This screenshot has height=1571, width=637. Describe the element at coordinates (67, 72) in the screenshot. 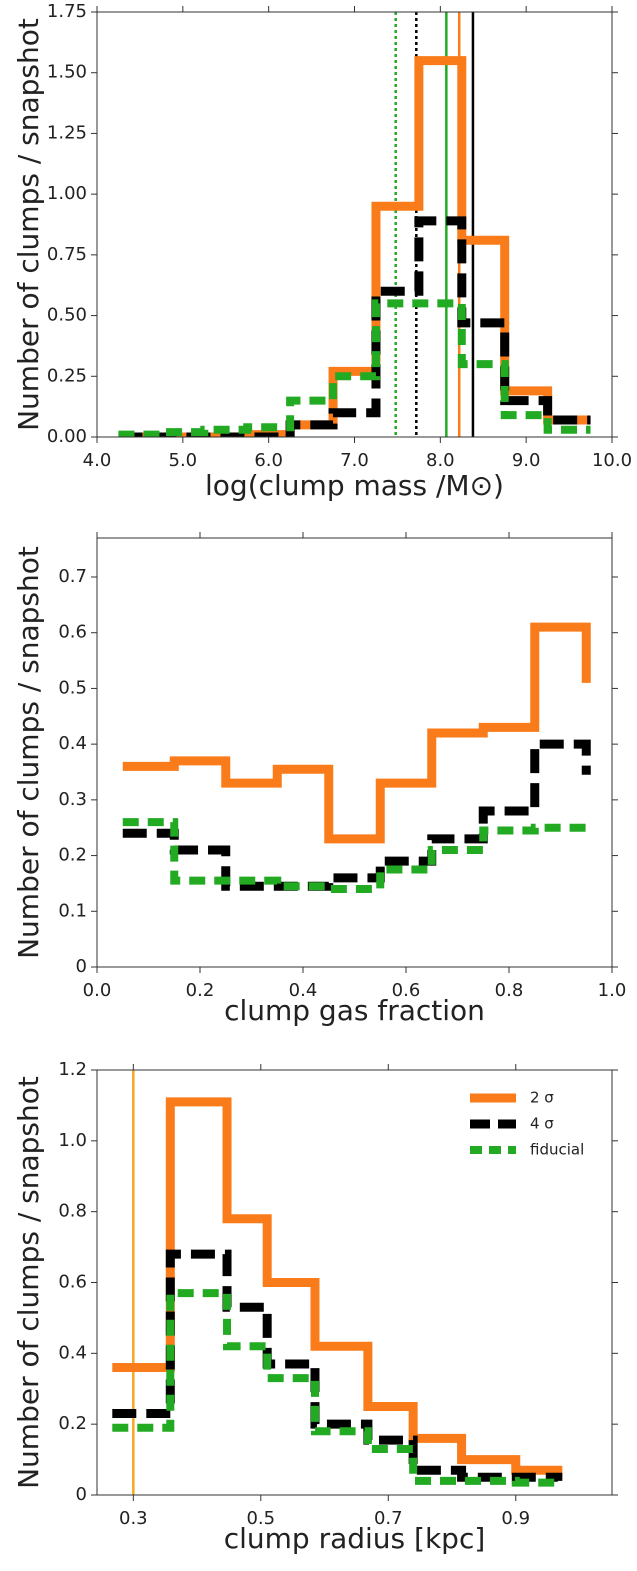

I see `y-tick-label: 1.50` at that location.